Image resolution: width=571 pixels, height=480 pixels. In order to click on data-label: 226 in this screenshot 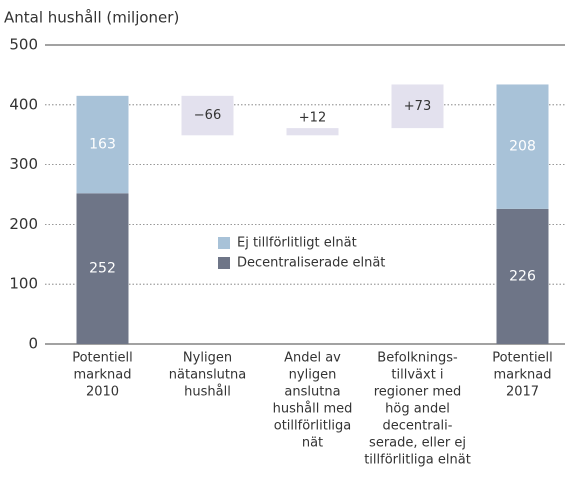, I will do `click(522, 276)`.